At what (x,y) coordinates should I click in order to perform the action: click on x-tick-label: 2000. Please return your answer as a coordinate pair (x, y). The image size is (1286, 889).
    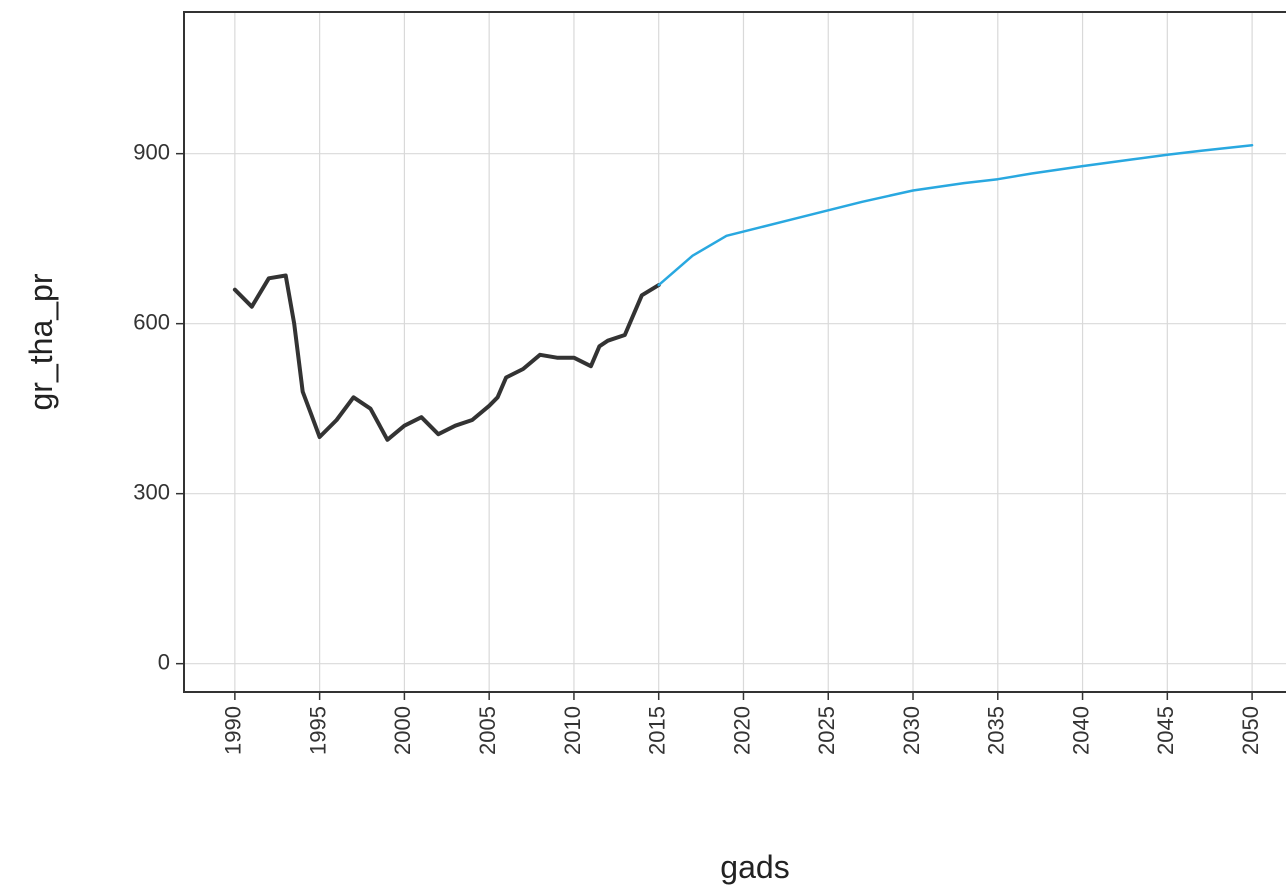
    Looking at the image, I should click on (402, 730).